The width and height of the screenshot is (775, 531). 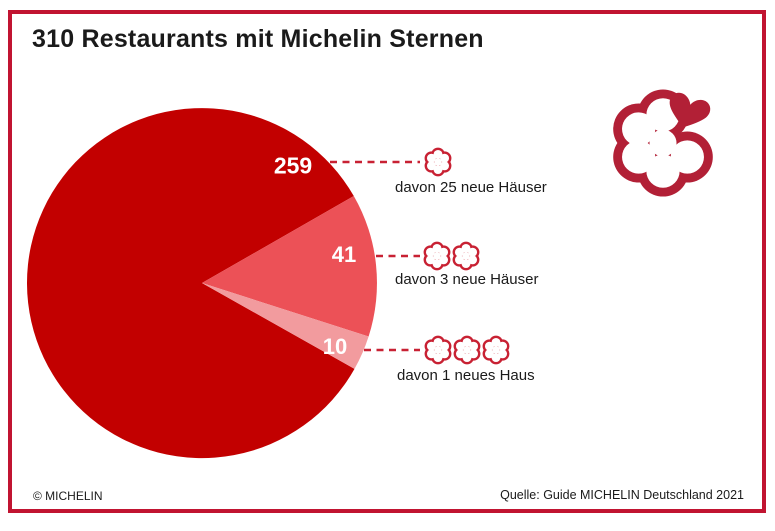 I want to click on pie-slice-2-star, so click(x=289, y=266).